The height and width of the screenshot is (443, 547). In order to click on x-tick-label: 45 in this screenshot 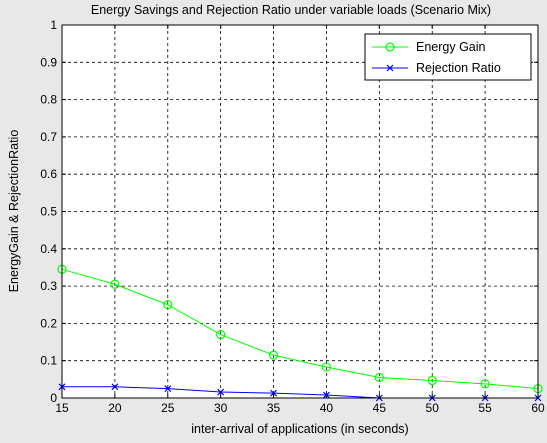, I will do `click(380, 408)`.